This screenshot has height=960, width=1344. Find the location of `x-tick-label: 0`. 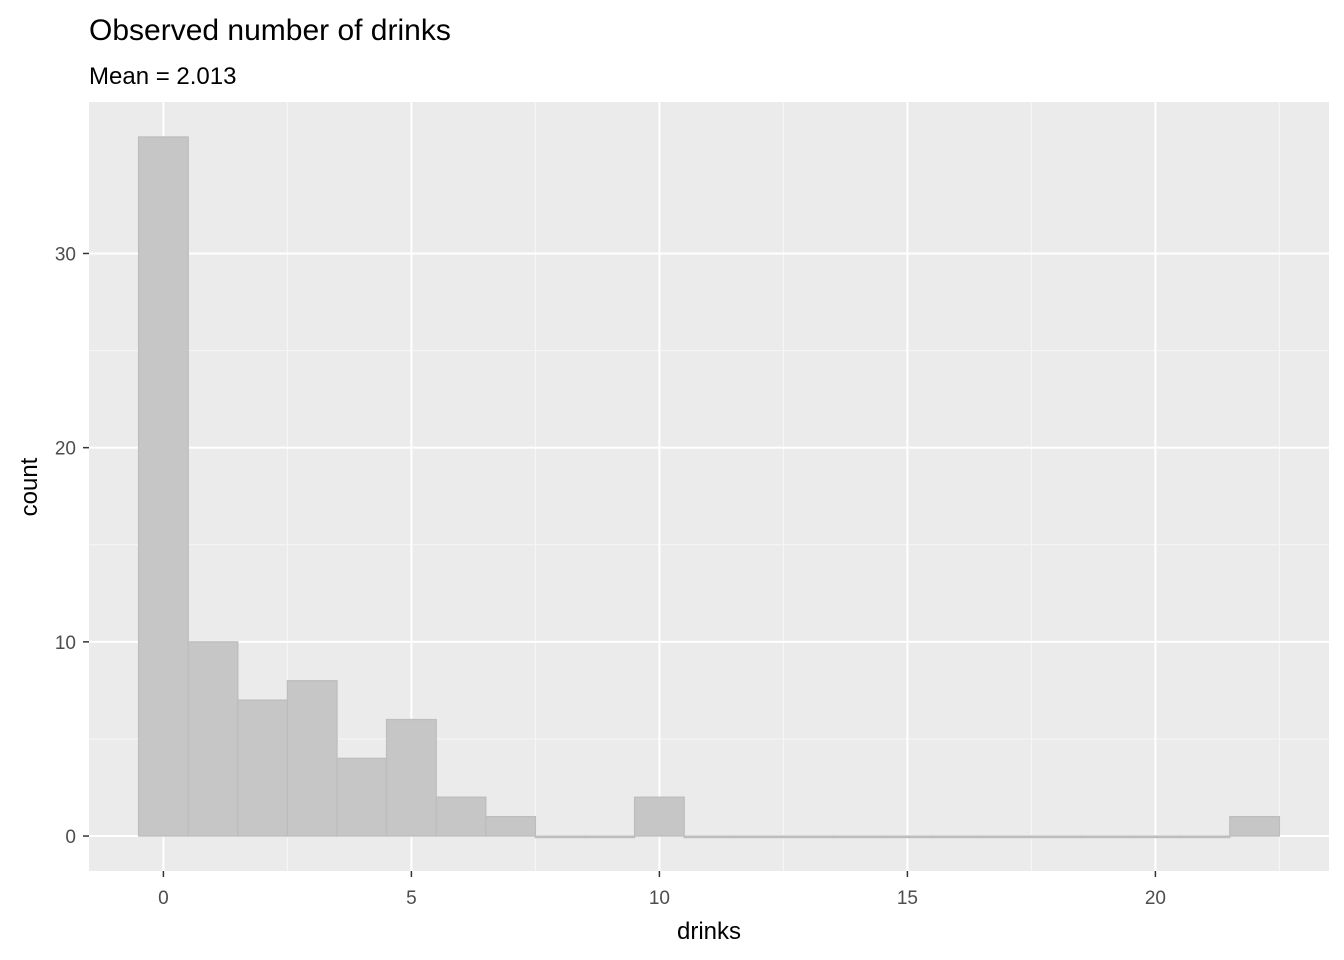

x-tick-label: 0 is located at coordinates (163, 898).